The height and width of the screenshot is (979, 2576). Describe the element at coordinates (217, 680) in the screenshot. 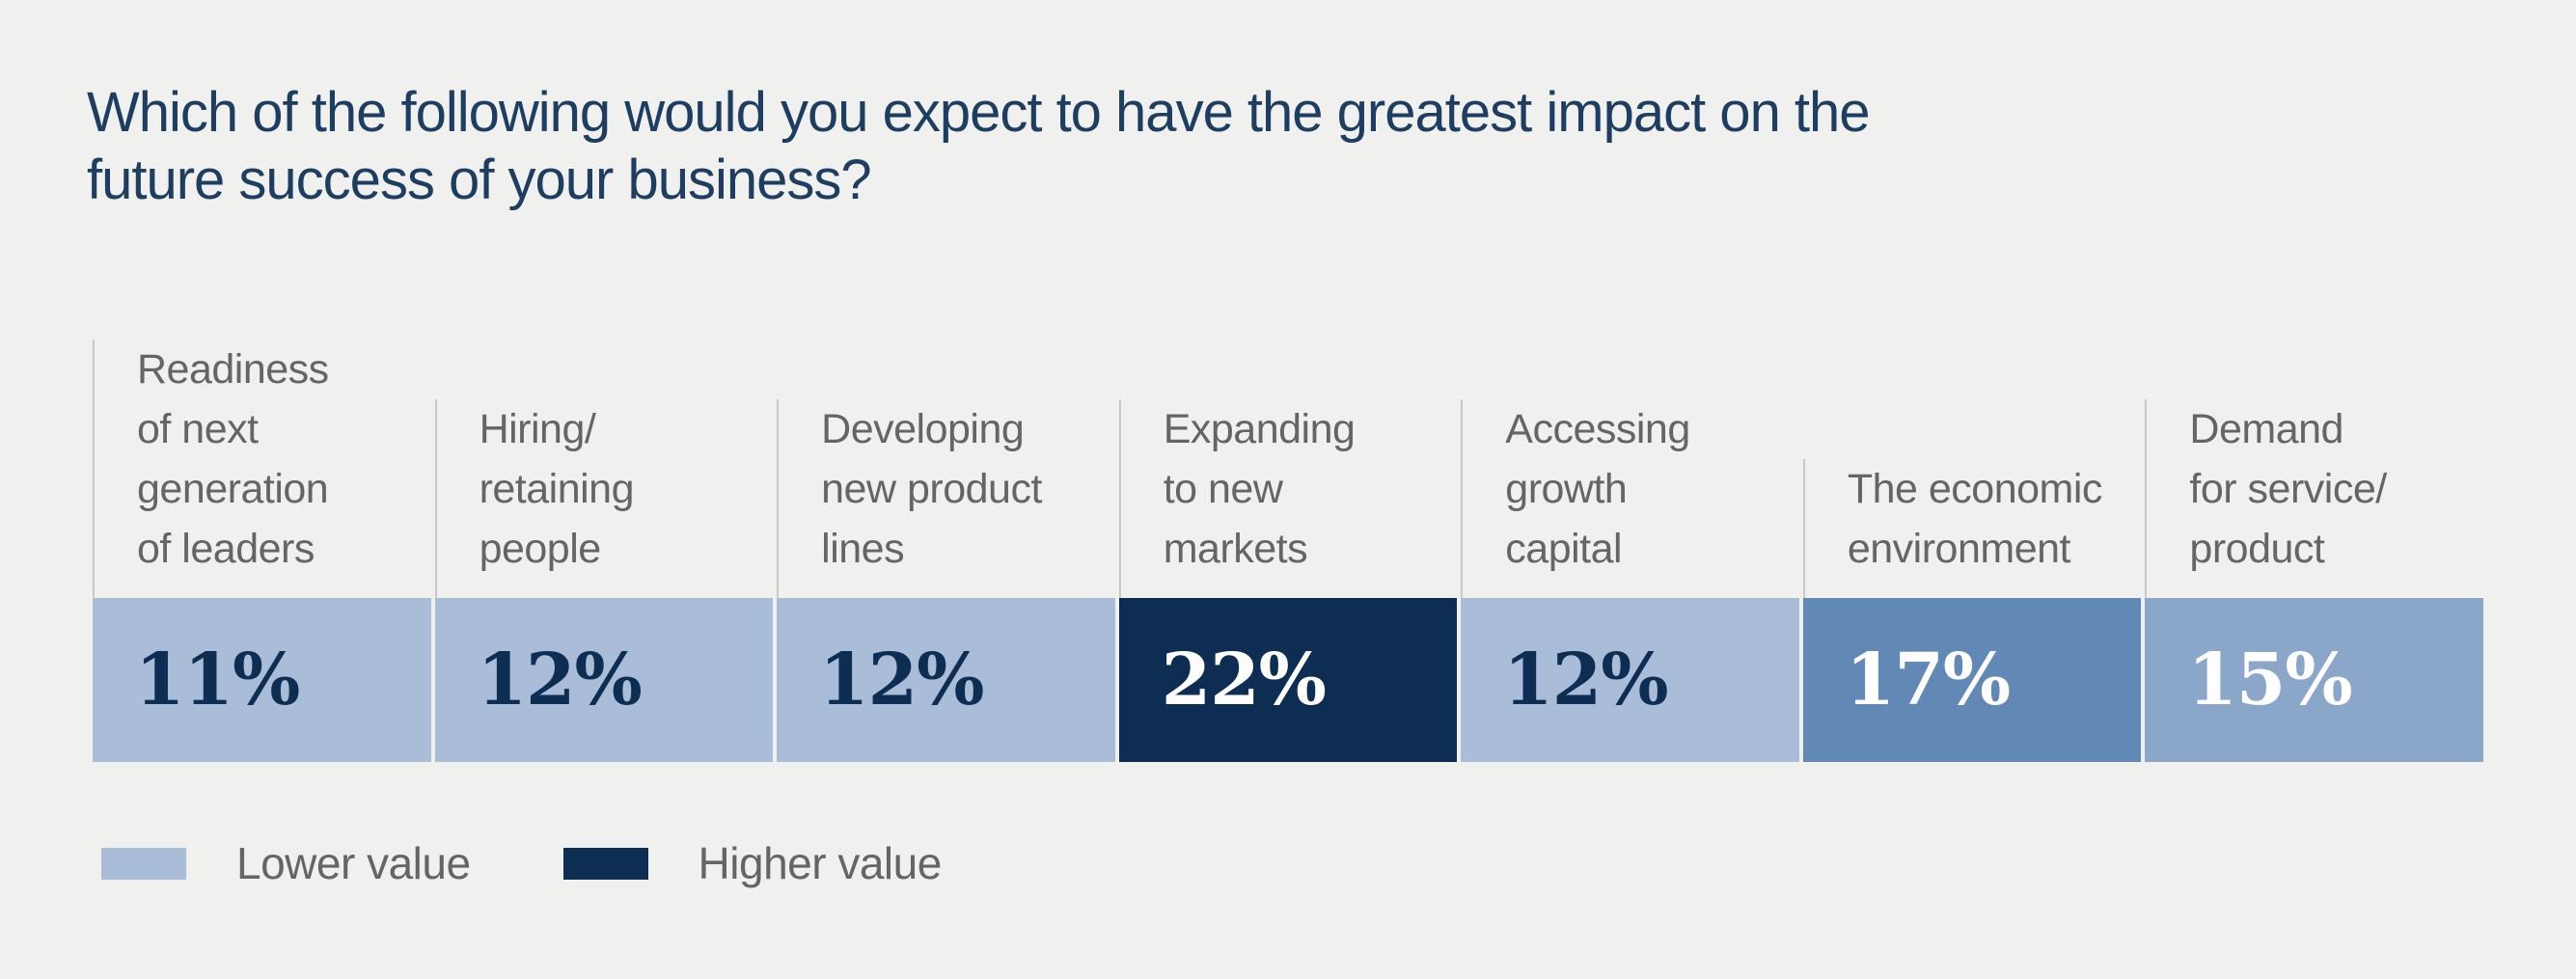

I see `value-label: 11%` at that location.